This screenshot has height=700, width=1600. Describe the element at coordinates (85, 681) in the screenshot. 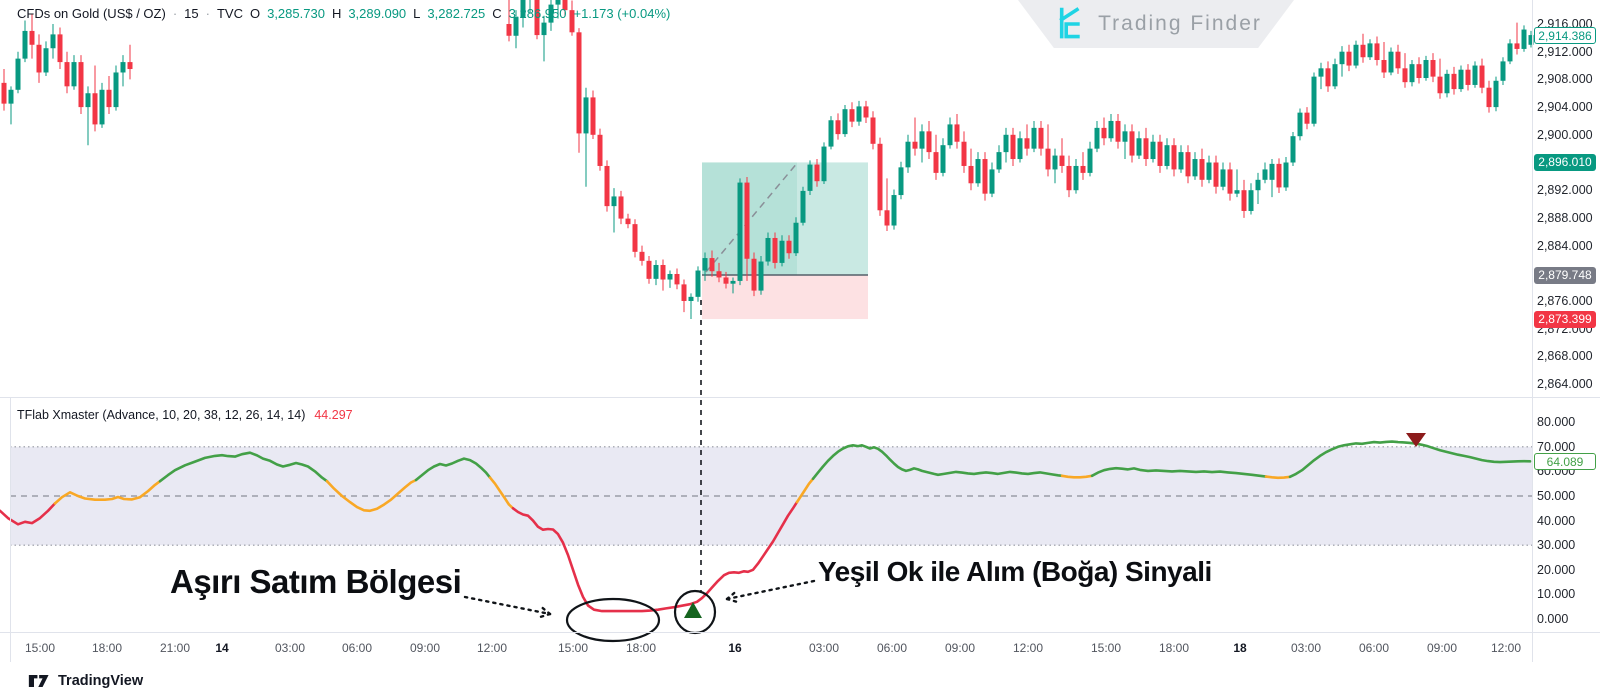

I see `tradingview-brand: TradingView` at that location.